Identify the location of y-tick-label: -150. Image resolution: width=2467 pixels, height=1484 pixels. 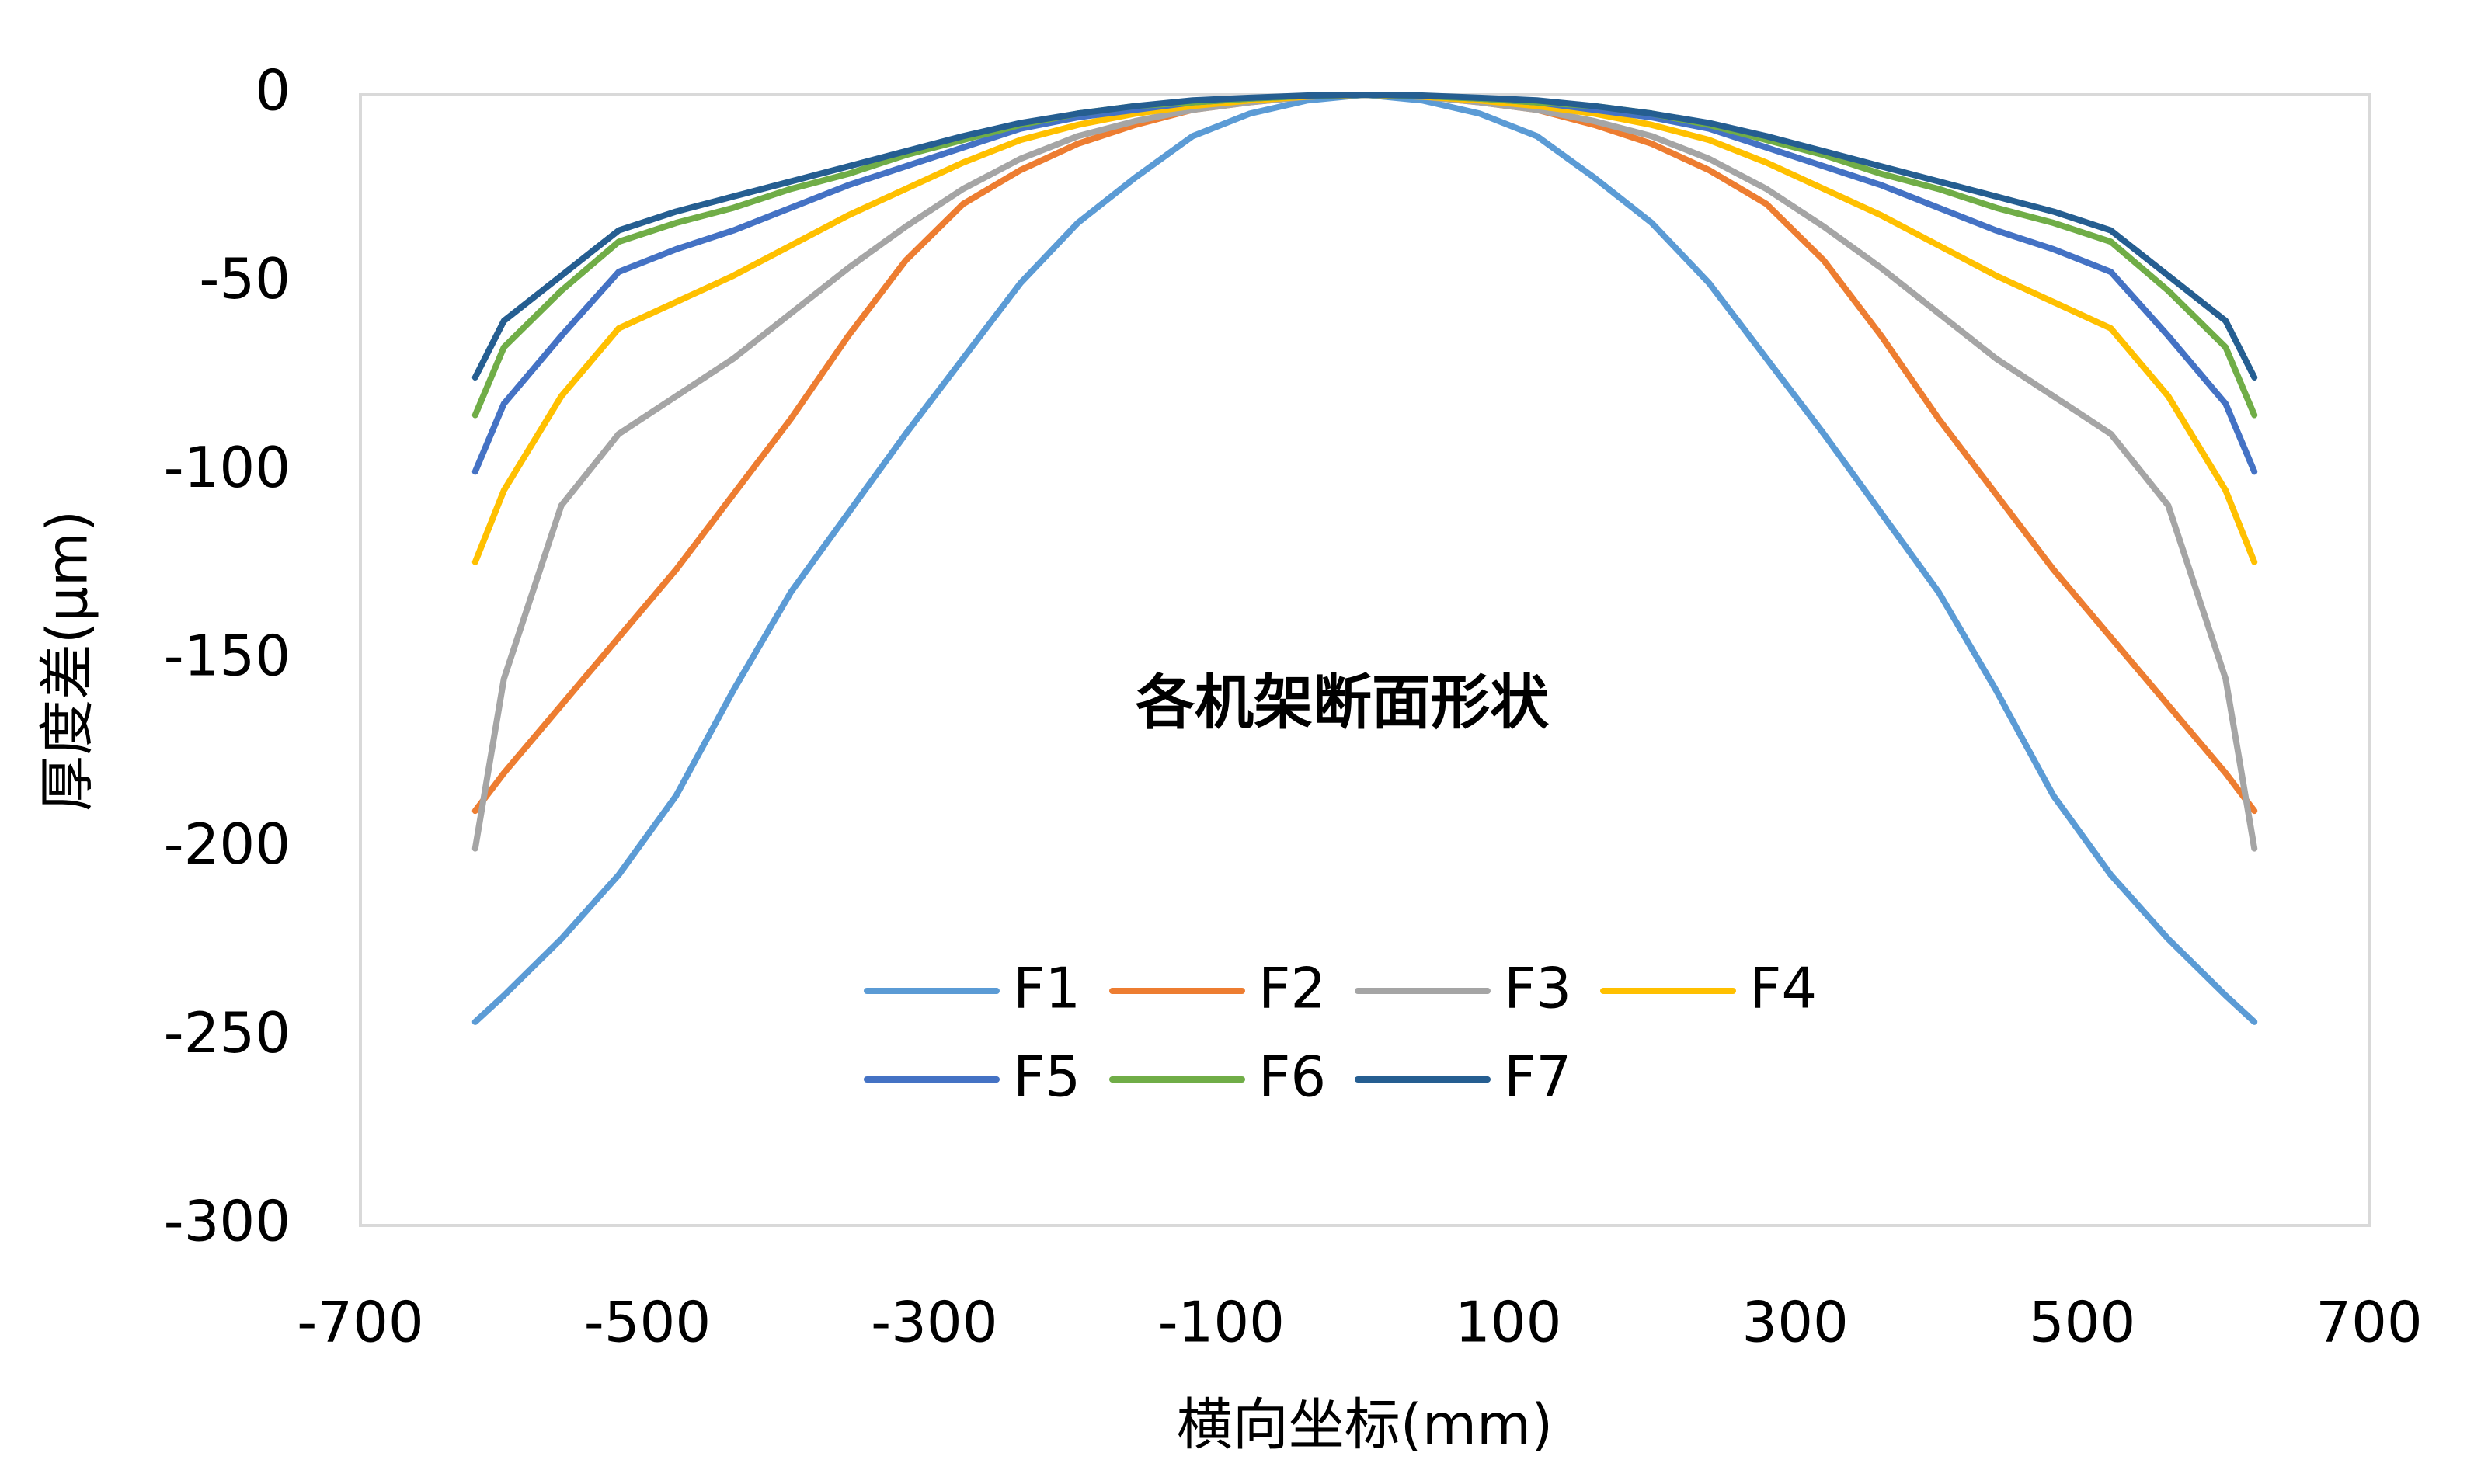
(228, 656).